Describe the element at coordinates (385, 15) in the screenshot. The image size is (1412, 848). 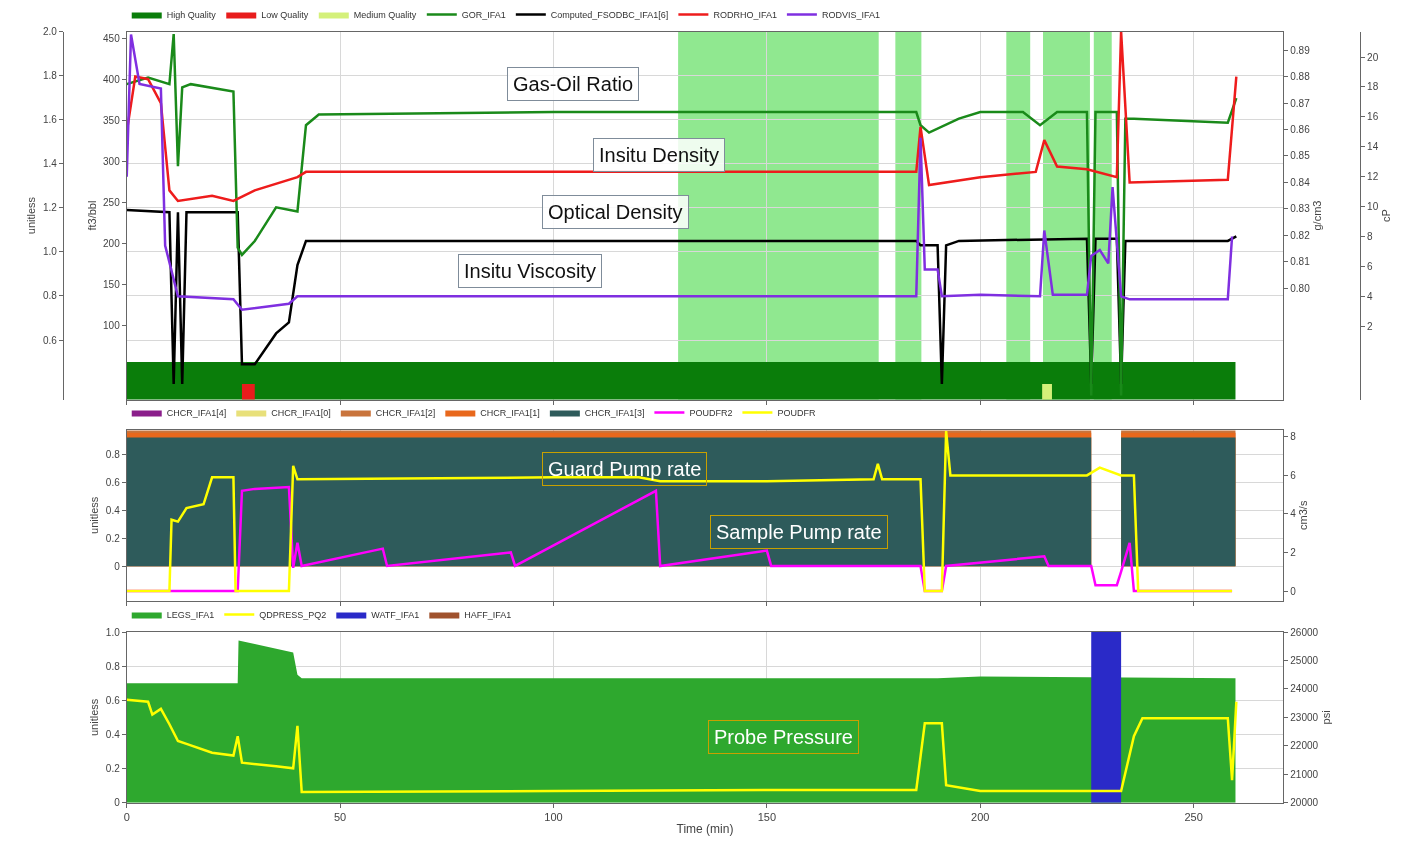
I see `legend-label: Medium Quality` at that location.